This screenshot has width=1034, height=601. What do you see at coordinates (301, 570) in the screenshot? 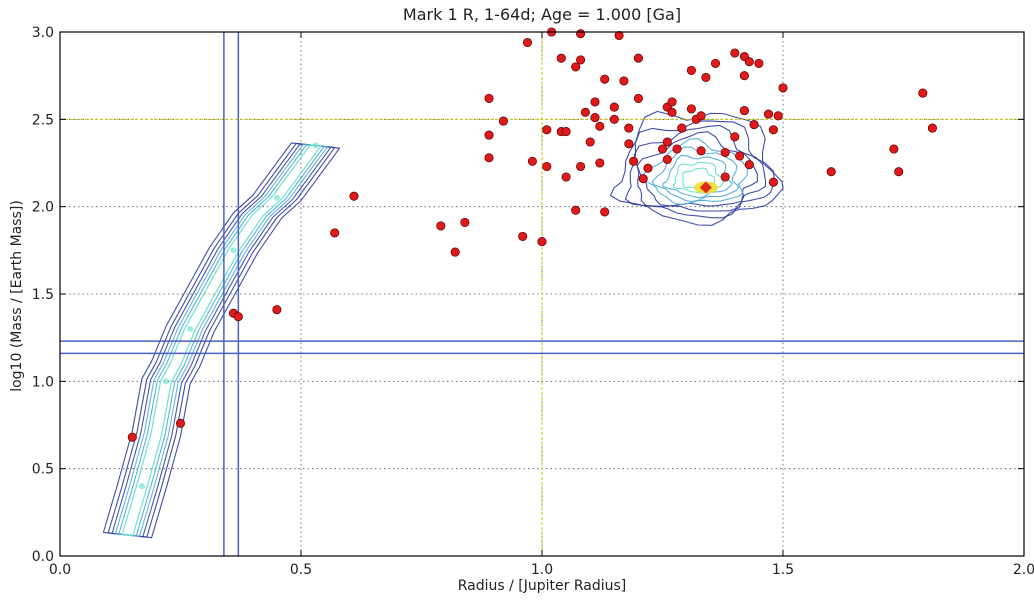
I see `x-tick-label: 0.5` at bounding box center [301, 570].